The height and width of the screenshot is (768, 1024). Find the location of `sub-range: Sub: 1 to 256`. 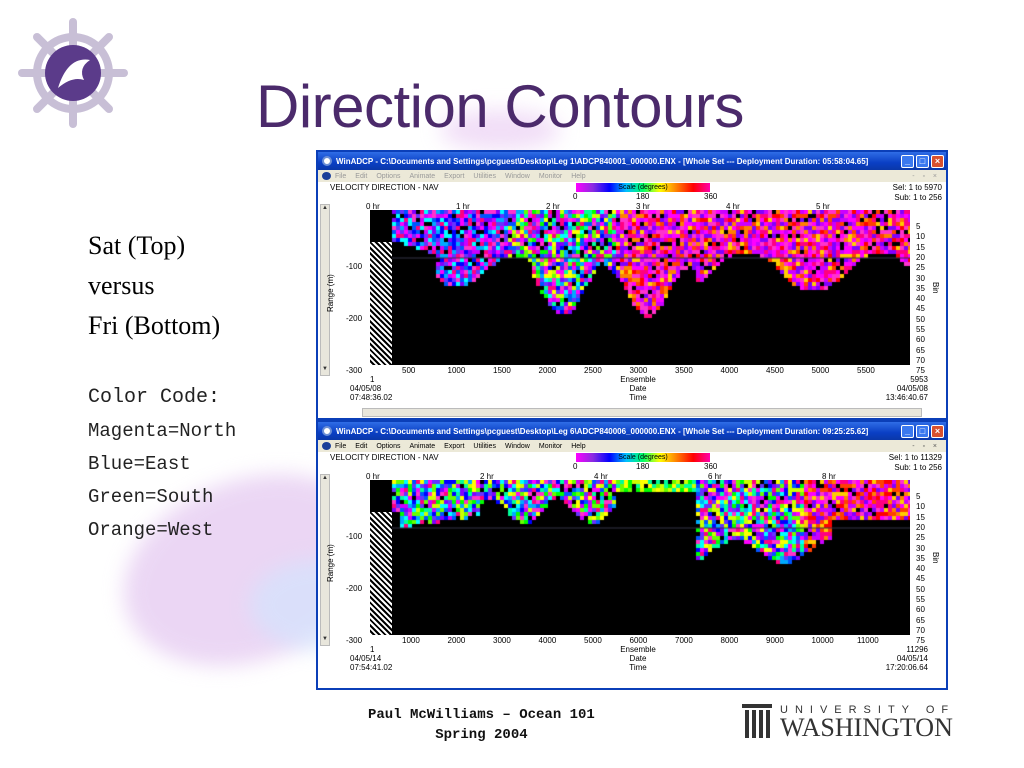

sub-range: Sub: 1 to 256 is located at coordinates (918, 197).